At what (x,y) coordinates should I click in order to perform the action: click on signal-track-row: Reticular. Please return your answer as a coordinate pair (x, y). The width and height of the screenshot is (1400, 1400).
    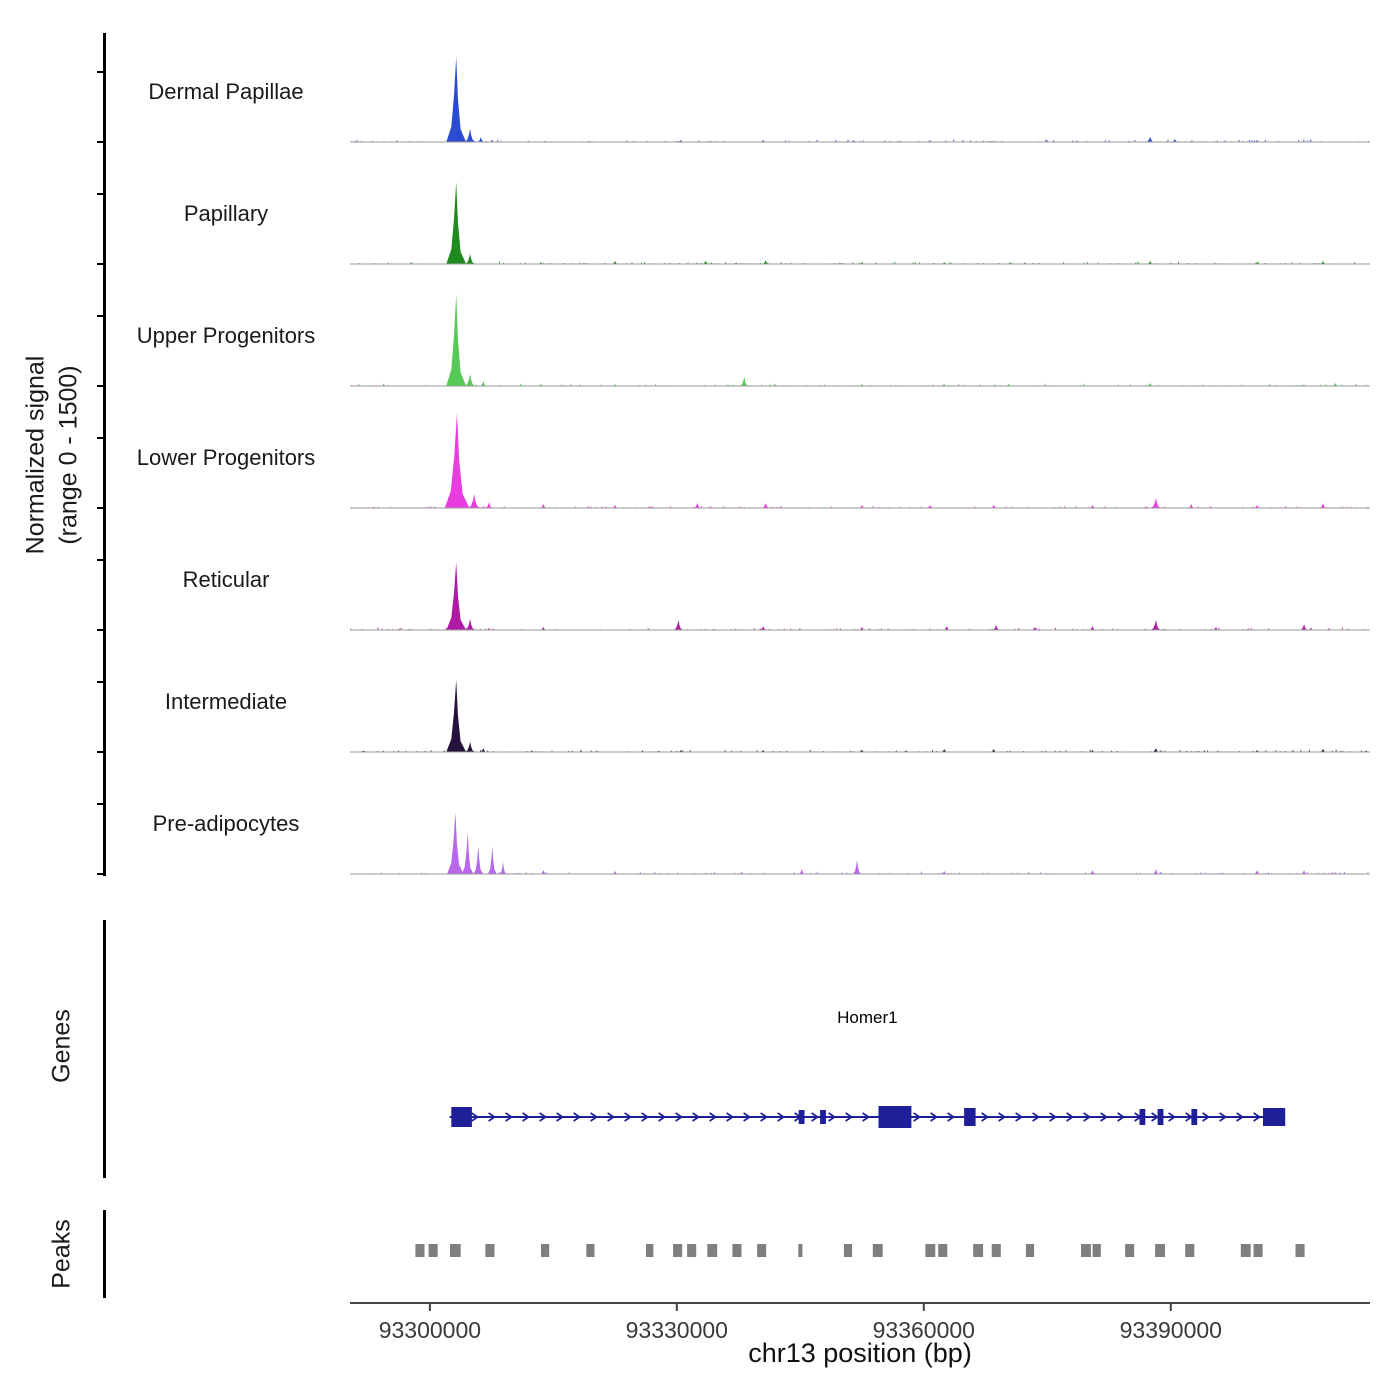
    Looking at the image, I should click on (690, 574).